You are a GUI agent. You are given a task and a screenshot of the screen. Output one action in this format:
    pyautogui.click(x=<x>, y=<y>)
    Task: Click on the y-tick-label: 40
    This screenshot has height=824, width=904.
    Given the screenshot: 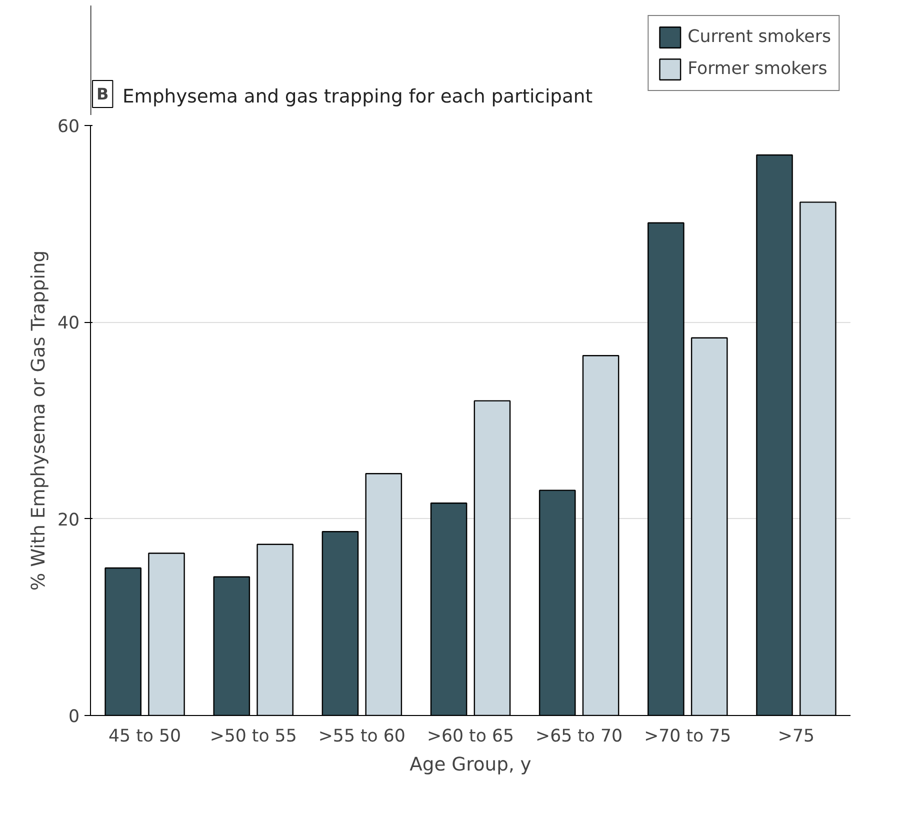 What is the action you would take?
    pyautogui.click(x=68, y=324)
    